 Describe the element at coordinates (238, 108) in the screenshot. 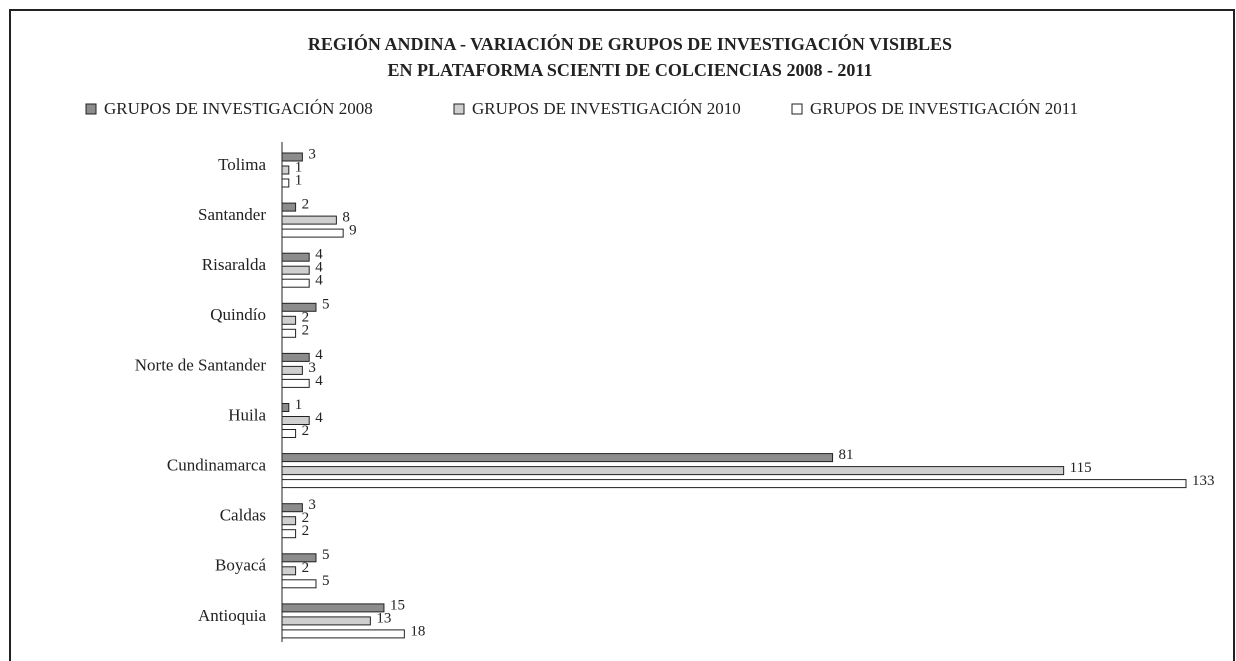

I see `legend-label: GRUPOS DE INVESTIGACIÓN 2008` at that location.